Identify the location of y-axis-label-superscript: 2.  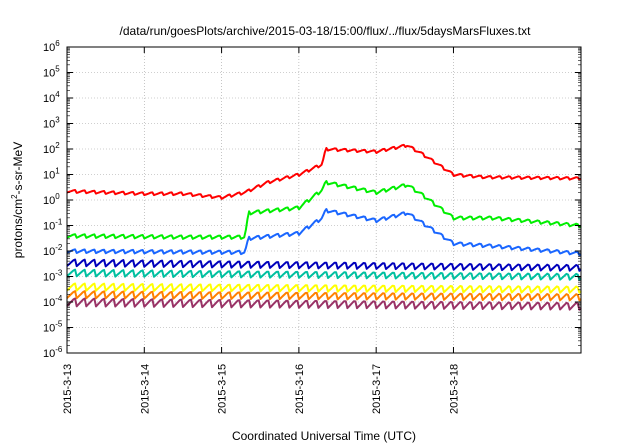
(14, 196).